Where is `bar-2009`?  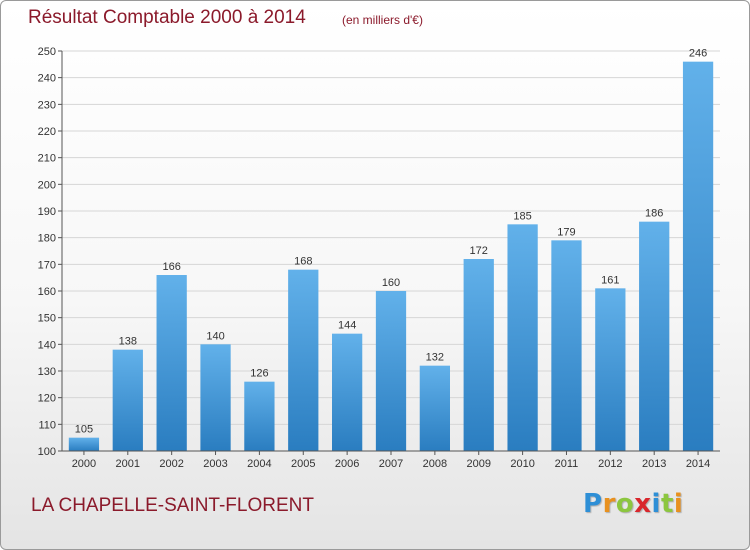
bar-2009 is located at coordinates (478, 355).